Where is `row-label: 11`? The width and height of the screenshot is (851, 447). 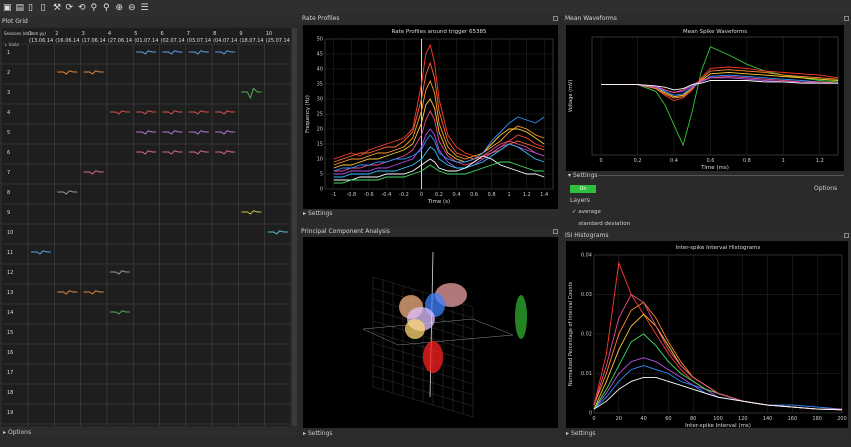 row-label: 11 is located at coordinates (10, 253).